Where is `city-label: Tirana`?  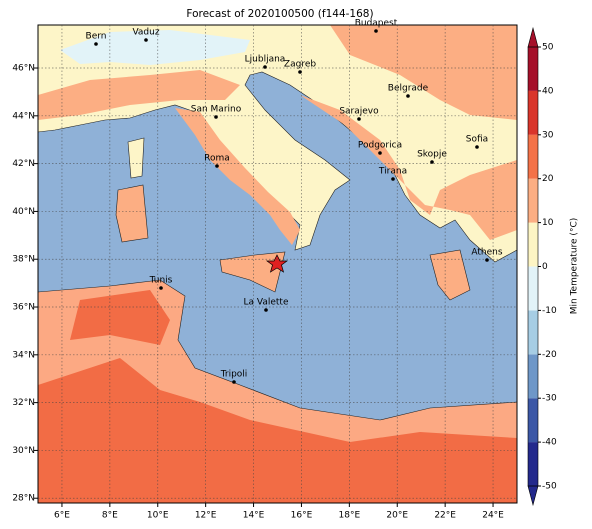
city-label: Tirana is located at coordinates (392, 172).